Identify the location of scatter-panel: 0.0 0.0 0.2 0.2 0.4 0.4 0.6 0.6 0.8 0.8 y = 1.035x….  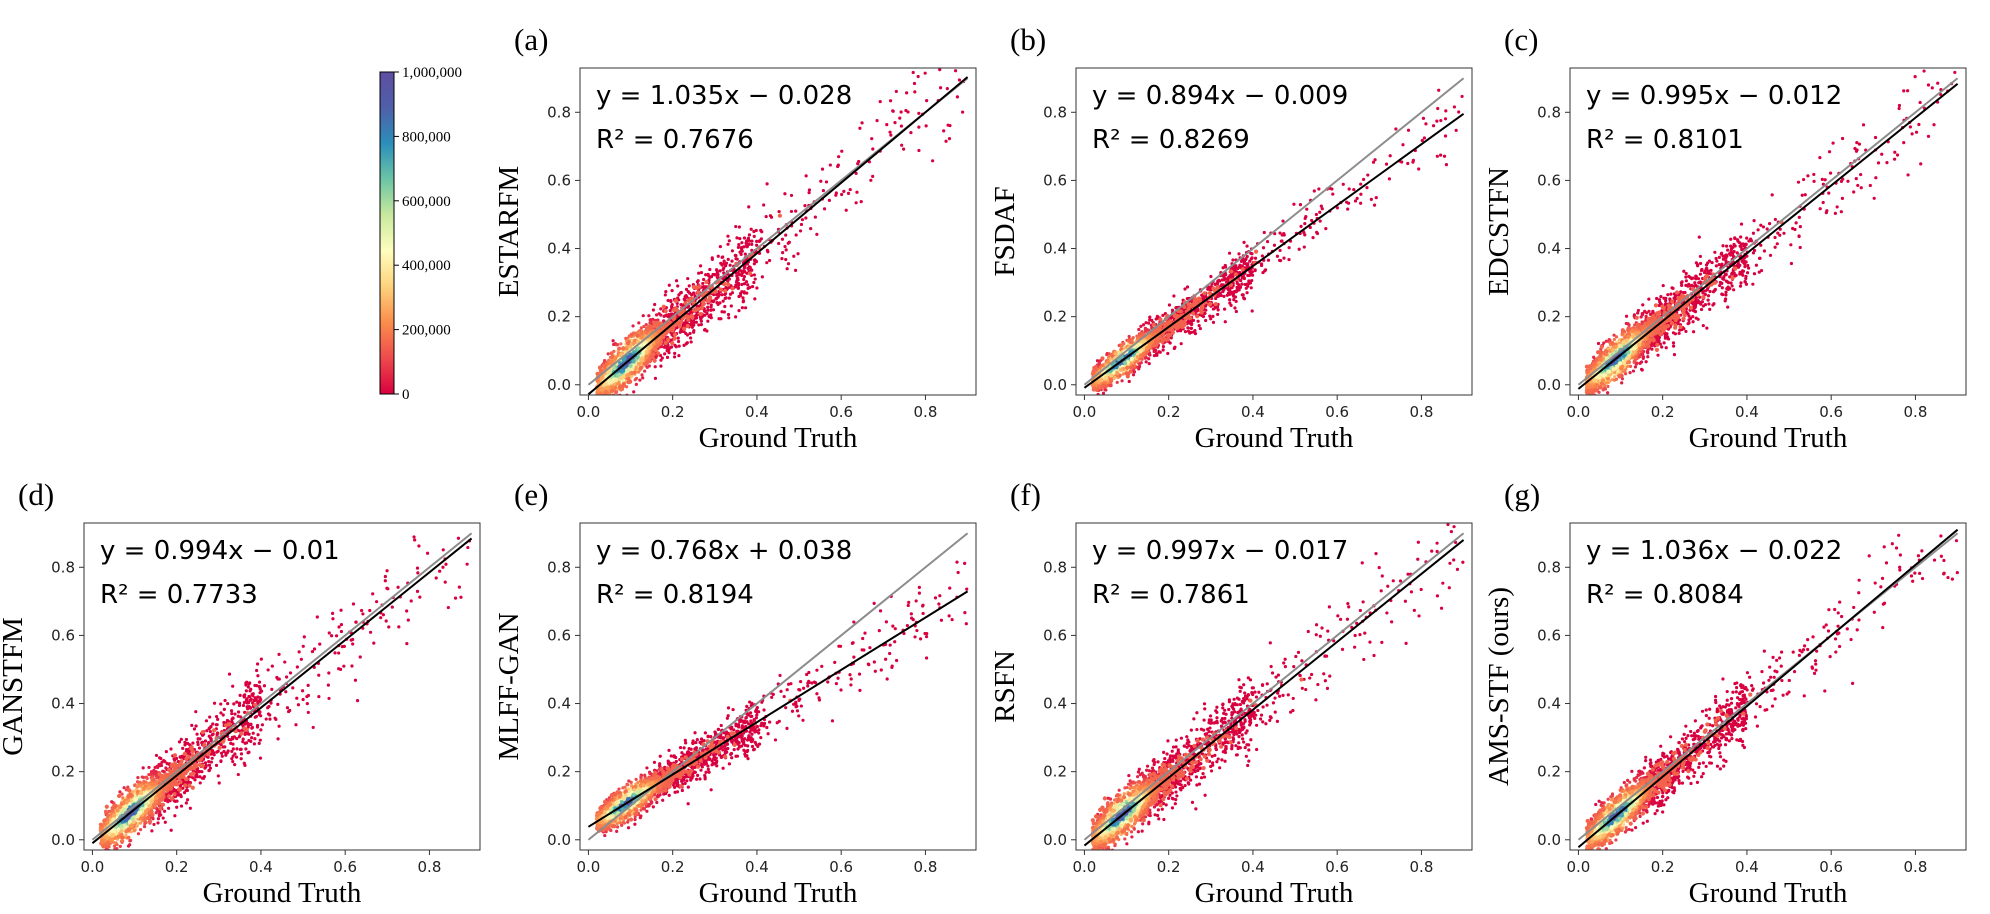
(735, 238).